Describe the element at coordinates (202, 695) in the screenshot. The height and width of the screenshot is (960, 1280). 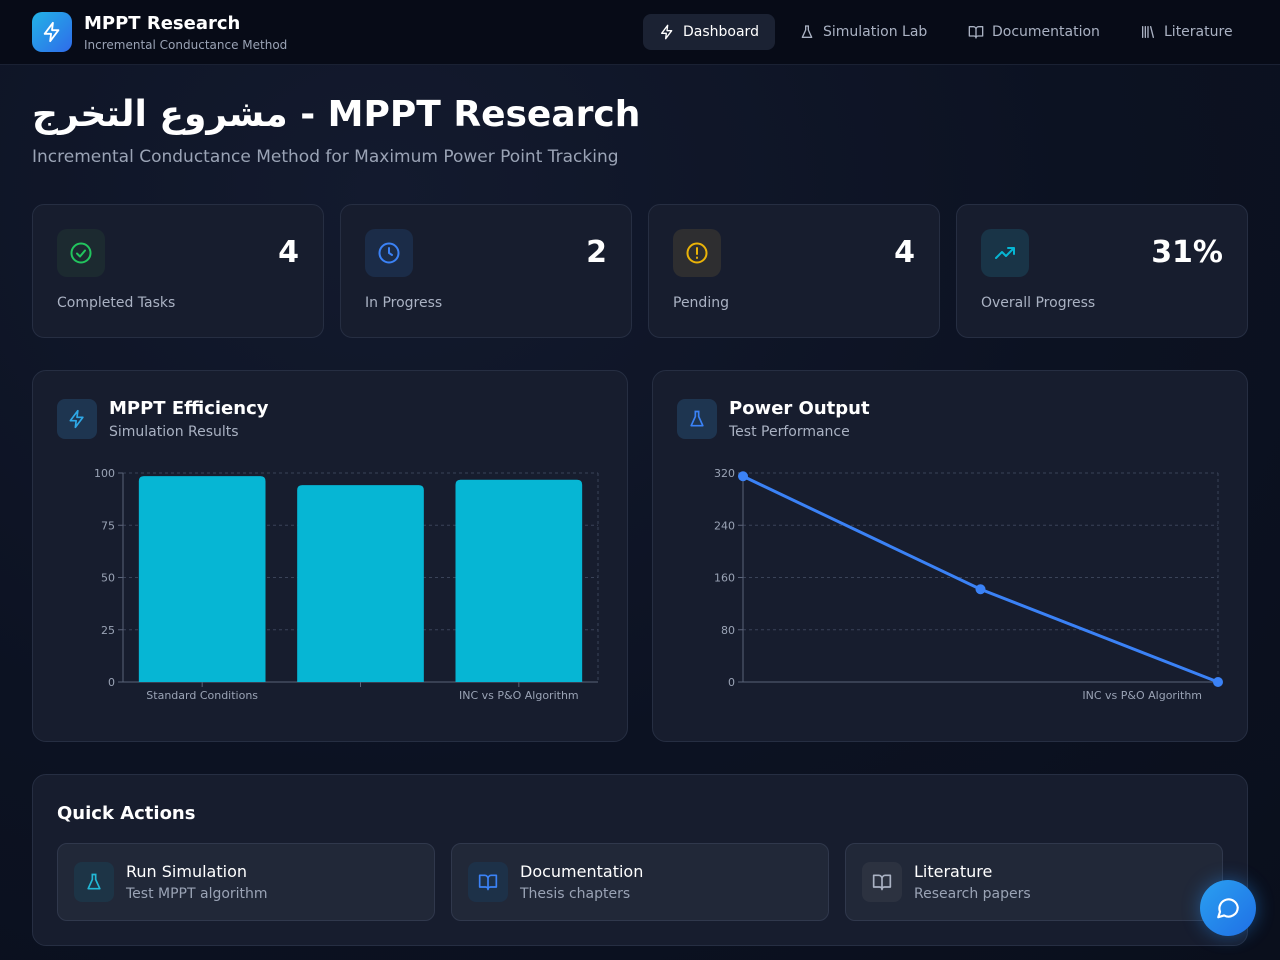
I see `x-tick-label: Standard Conditions` at that location.